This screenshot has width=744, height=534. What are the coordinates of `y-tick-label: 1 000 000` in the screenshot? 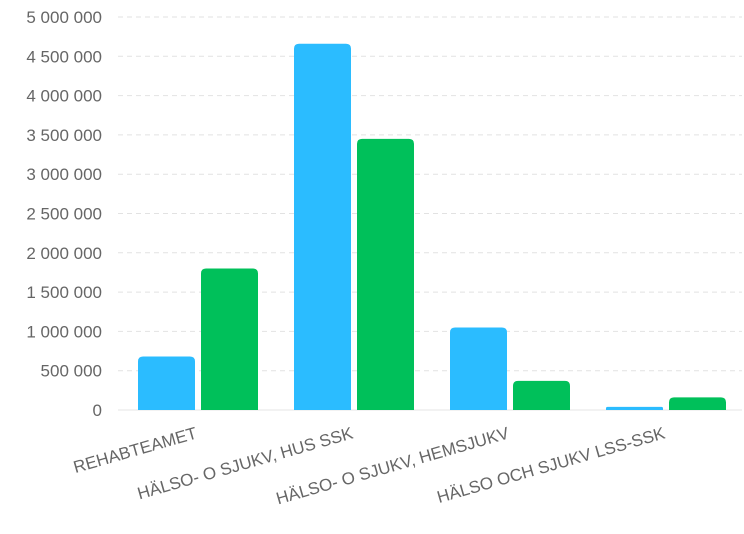 It's located at (64, 331).